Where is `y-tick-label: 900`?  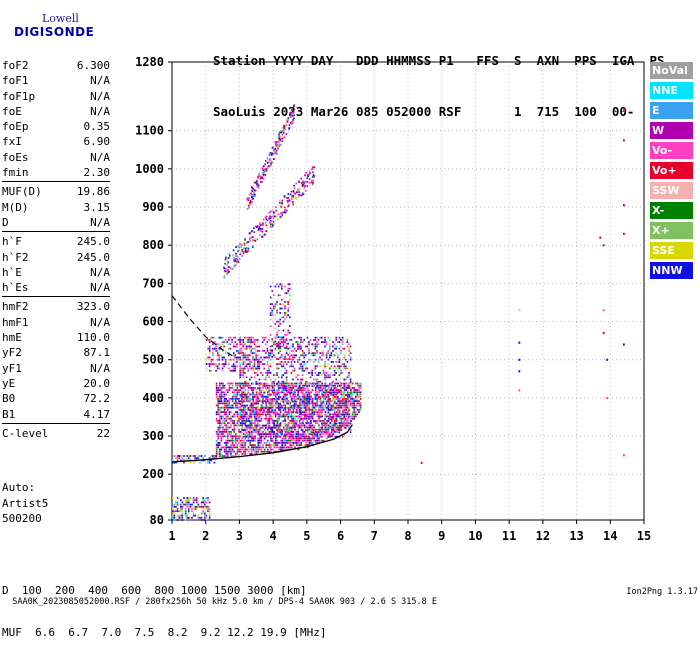 y-tick-label: 900 is located at coordinates (153, 207).